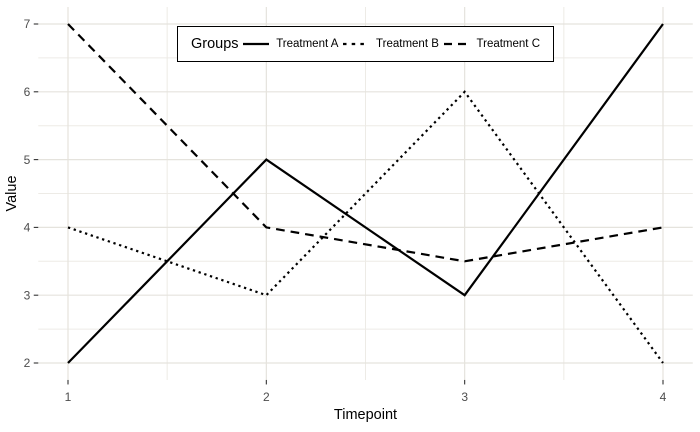 The image size is (700, 432). I want to click on y-axis-title: Value, so click(12, 193).